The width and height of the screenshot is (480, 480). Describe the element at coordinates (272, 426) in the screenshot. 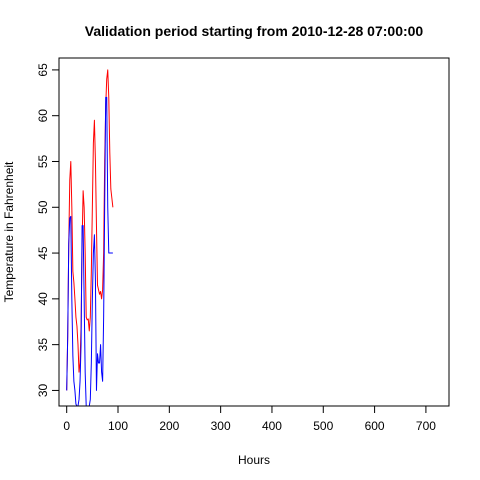

I see `x-tick-label: 400` at that location.